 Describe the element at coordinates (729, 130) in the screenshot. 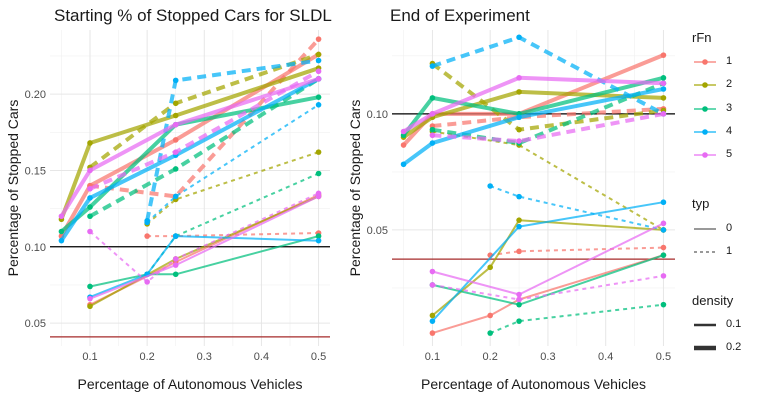

I see `legend-label: 4` at that location.